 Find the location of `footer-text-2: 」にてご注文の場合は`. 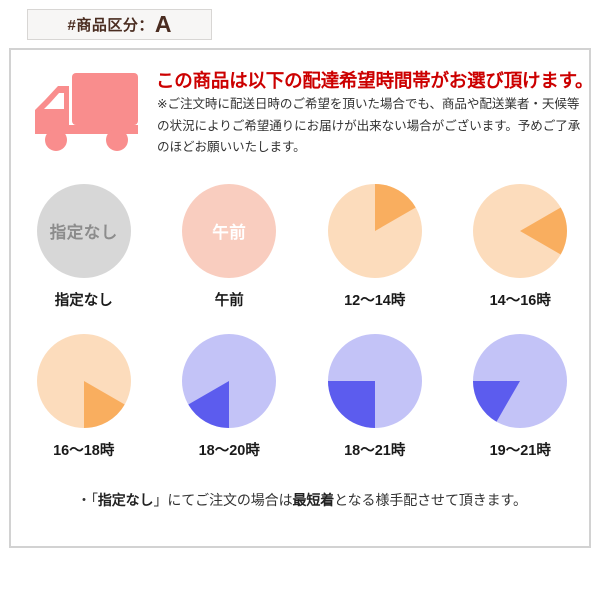

footer-text-2: 」にてご注文の場合は is located at coordinates (223, 500).